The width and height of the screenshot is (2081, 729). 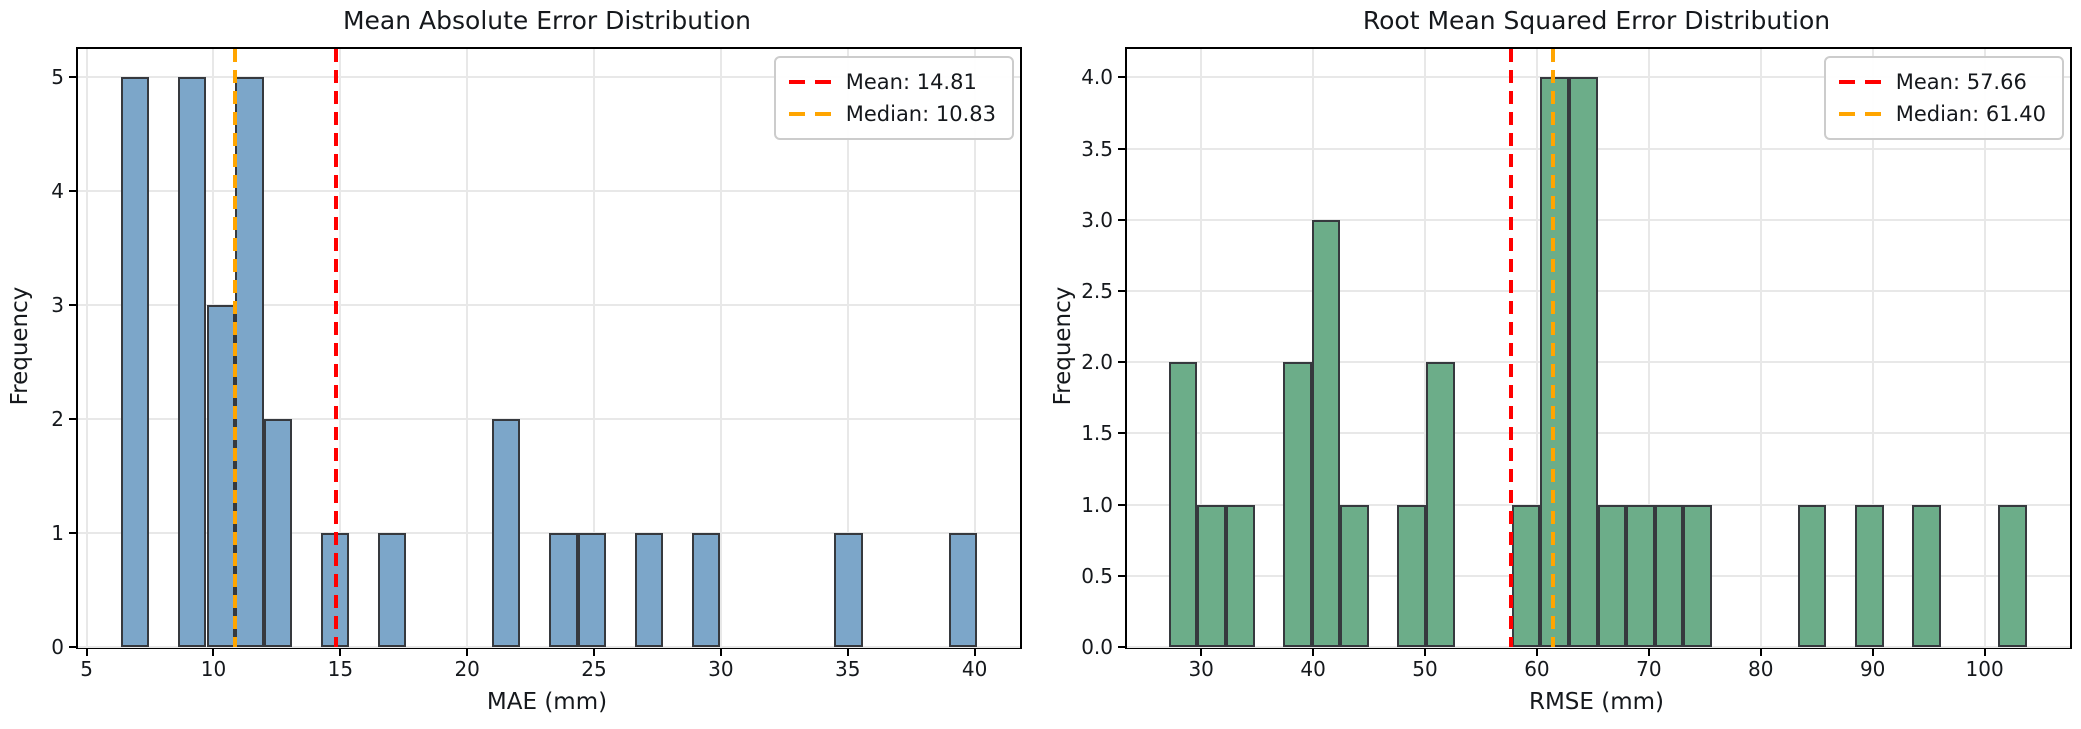 What do you see at coordinates (1761, 669) in the screenshot?
I see `x-tick-label: 80` at bounding box center [1761, 669].